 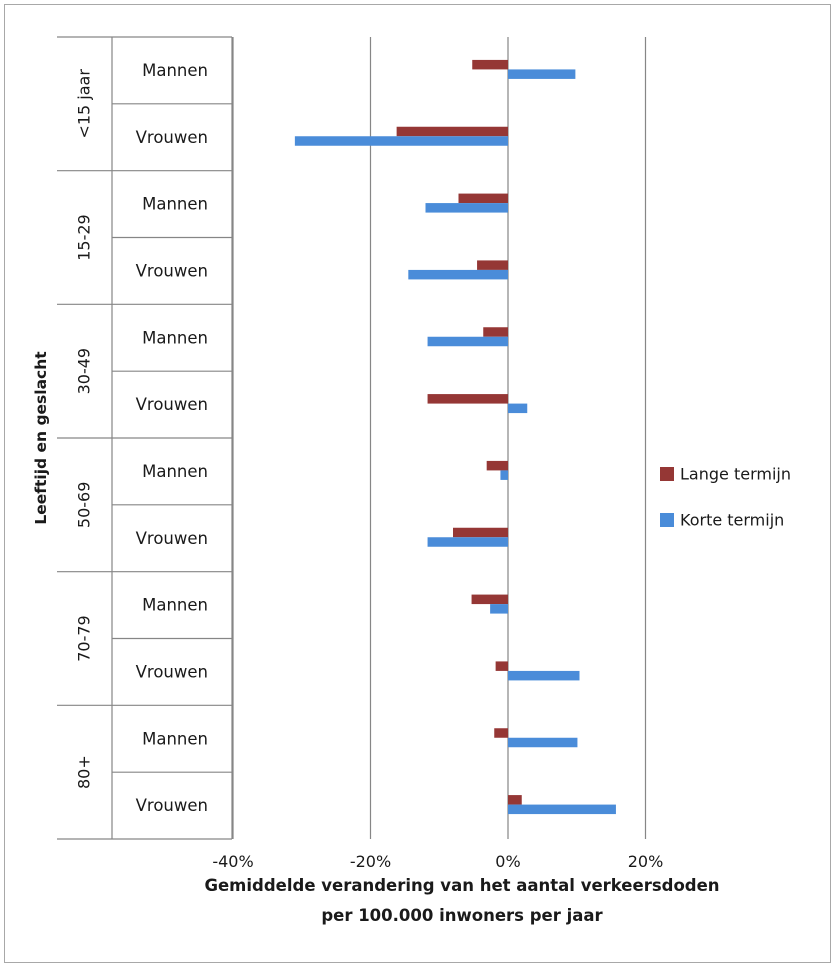 What do you see at coordinates (646, 861) in the screenshot?
I see `x-tick-label: 20%` at bounding box center [646, 861].